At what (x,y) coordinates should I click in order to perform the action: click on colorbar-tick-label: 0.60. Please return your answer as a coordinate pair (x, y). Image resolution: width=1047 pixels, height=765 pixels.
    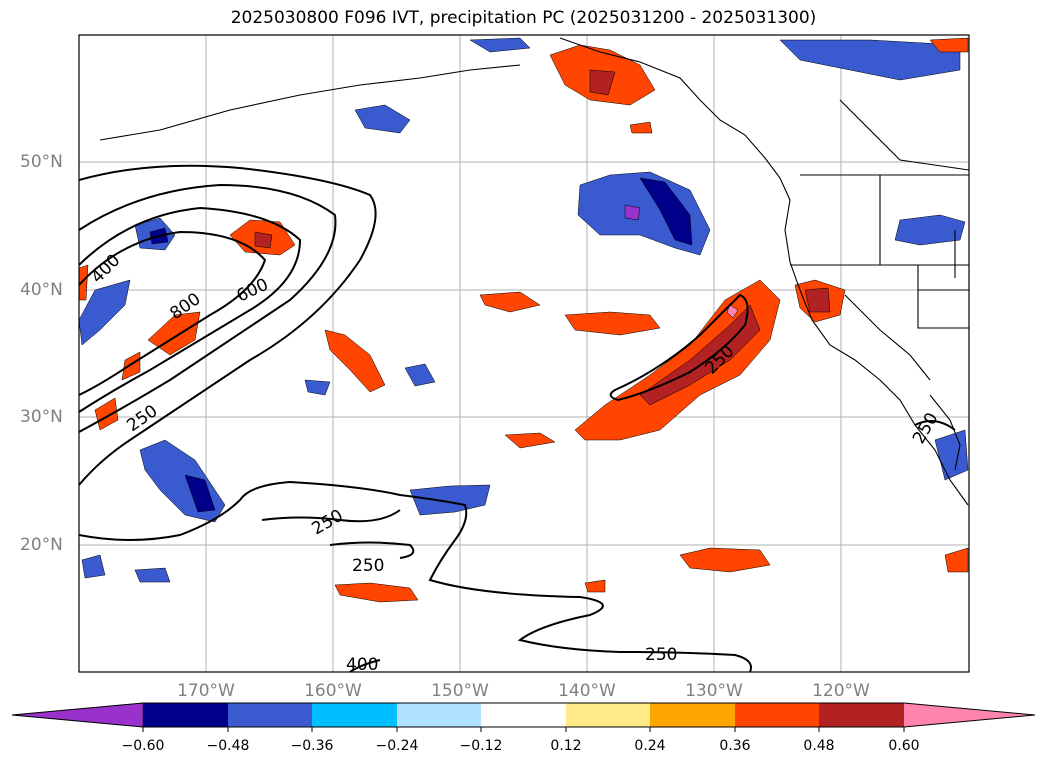
    Looking at the image, I should click on (904, 746).